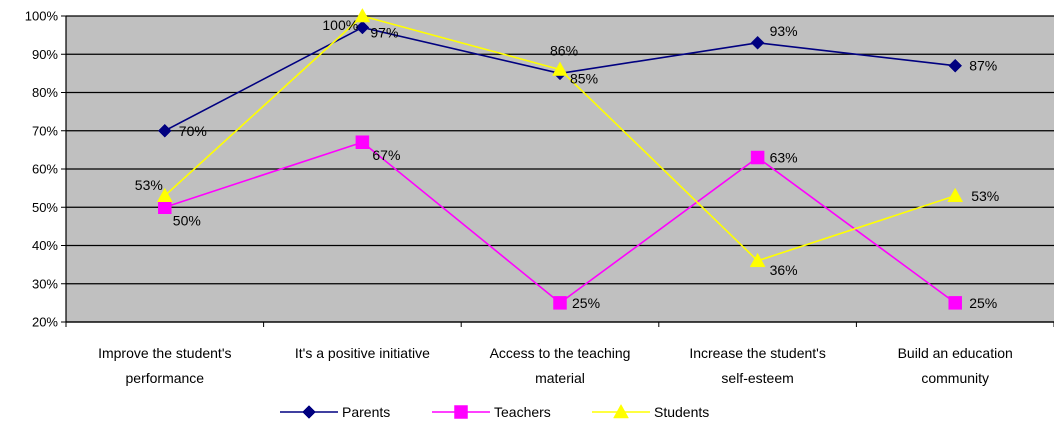 The image size is (1054, 430). What do you see at coordinates (784, 158) in the screenshot?
I see `data-label-teachers: 63%` at bounding box center [784, 158].